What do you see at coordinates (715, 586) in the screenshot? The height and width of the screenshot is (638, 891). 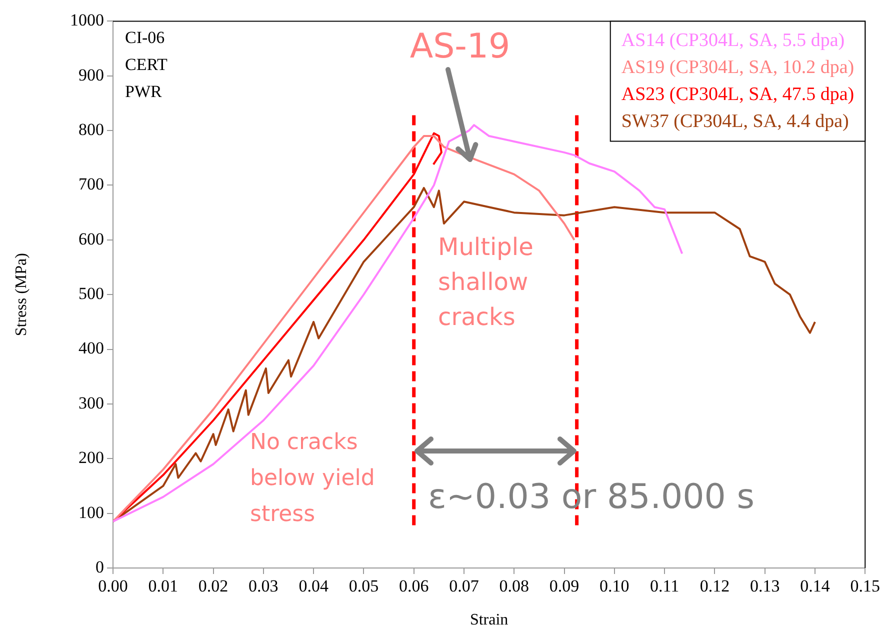 I see `x-tick-label: 0.12` at bounding box center [715, 586].